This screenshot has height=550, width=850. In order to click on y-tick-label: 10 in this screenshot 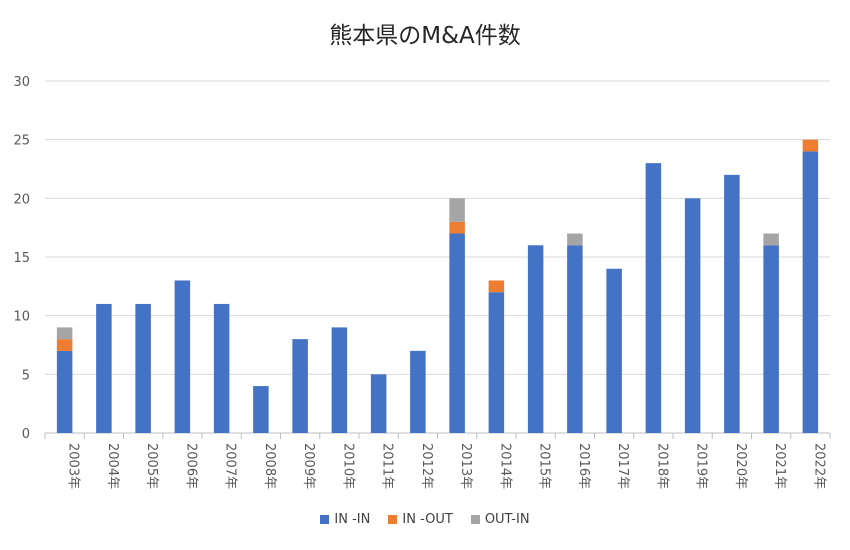, I will do `click(21, 317)`.